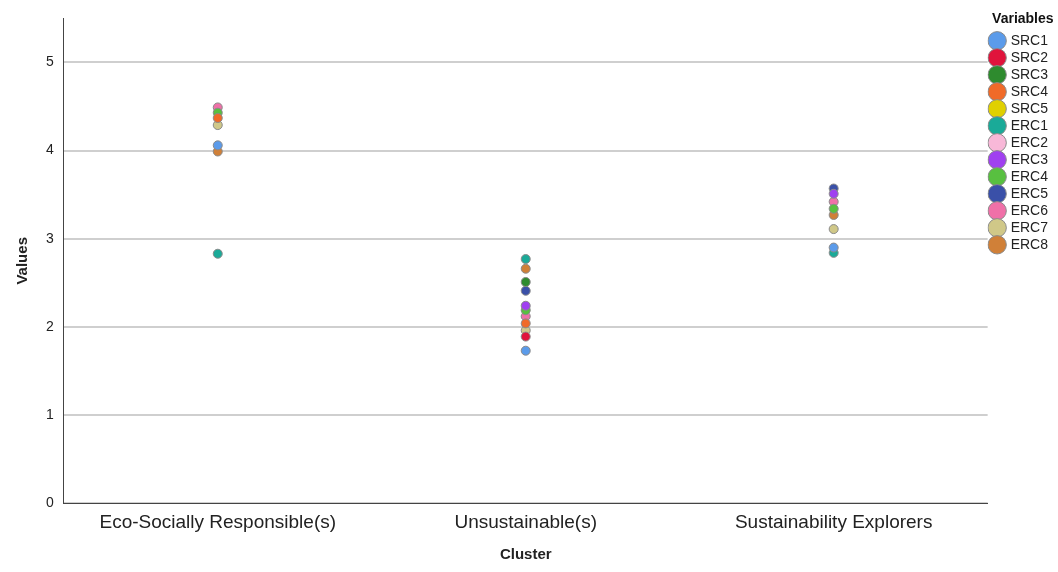 This screenshot has width=1058, height=572. I want to click on y-axis-title: Values, so click(22, 261).